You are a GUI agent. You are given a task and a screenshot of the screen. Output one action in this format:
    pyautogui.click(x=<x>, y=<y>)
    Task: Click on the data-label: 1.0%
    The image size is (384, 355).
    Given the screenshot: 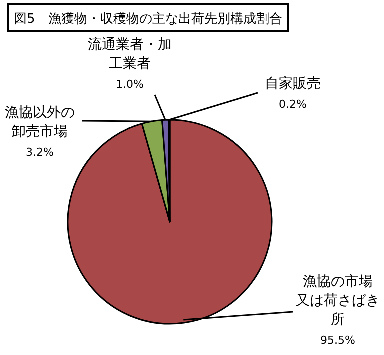 What is the action you would take?
    pyautogui.click(x=130, y=84)
    